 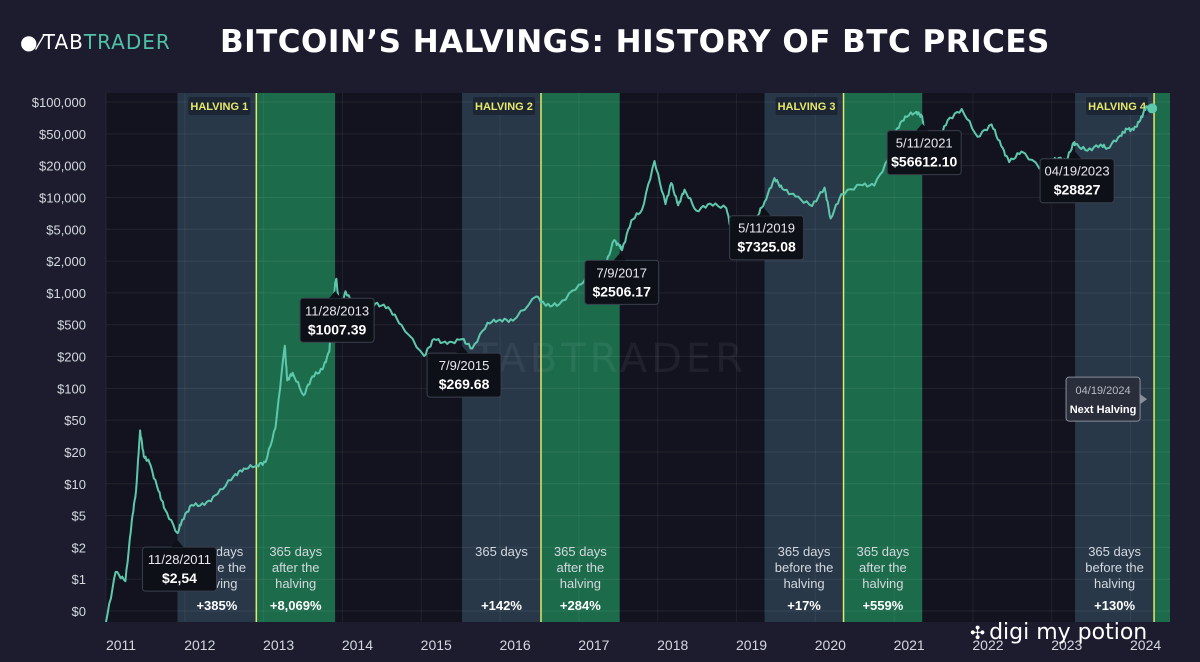 What do you see at coordinates (71, 325) in the screenshot?
I see `y-tick-label: $500` at bounding box center [71, 325].